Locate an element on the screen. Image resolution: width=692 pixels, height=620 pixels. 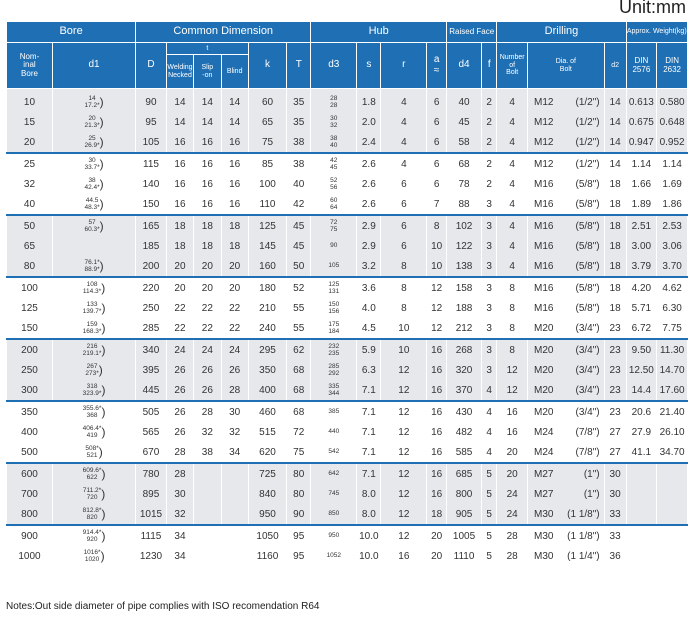
cell-d1: 267 273*) is located at coordinates (94, 370).